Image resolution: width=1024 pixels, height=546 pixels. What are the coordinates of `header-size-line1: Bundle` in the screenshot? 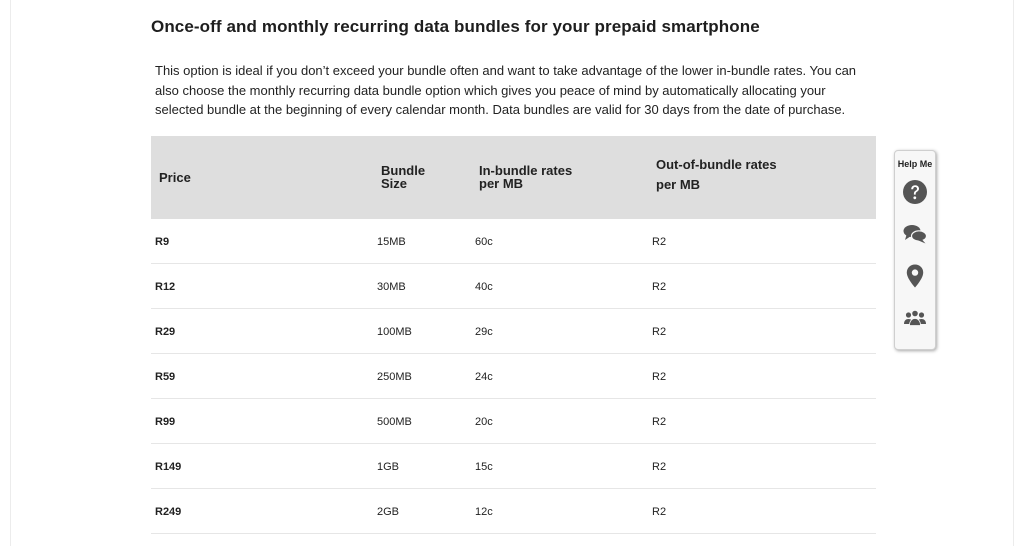 It's located at (403, 170).